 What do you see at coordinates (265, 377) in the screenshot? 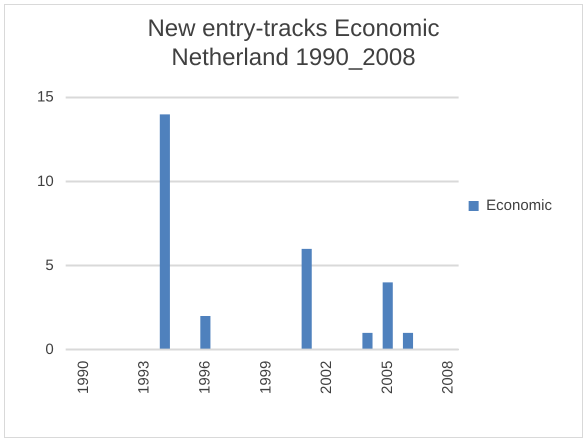
I see `x-tick-label: 1999` at bounding box center [265, 377].